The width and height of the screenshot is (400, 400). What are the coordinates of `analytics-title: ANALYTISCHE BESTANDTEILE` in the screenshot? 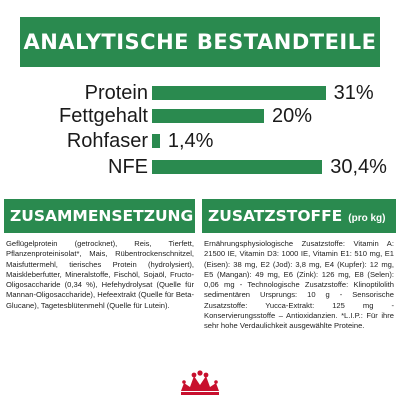 It's located at (200, 42).